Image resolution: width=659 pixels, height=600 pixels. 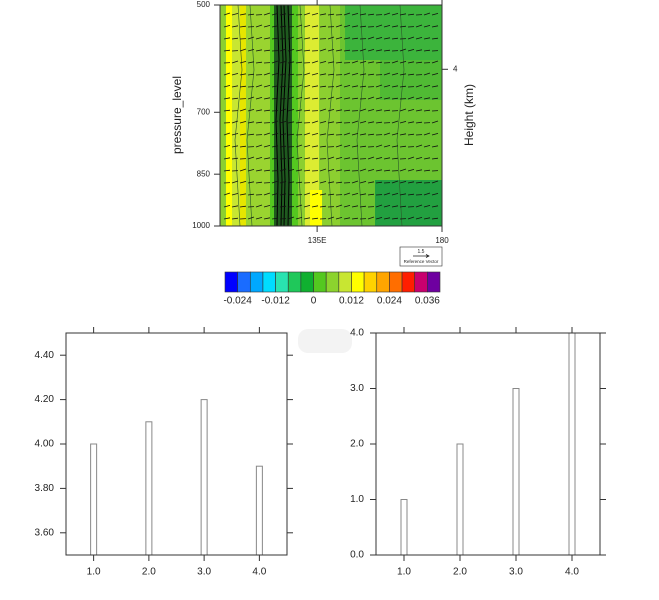 What do you see at coordinates (572, 444) in the screenshot?
I see `bar` at bounding box center [572, 444].